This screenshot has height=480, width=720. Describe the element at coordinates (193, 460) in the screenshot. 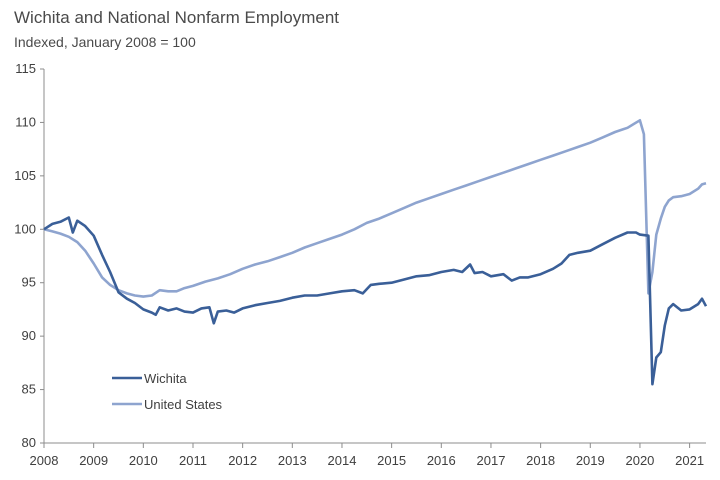

I see `x-tick-label: 2011` at that location.